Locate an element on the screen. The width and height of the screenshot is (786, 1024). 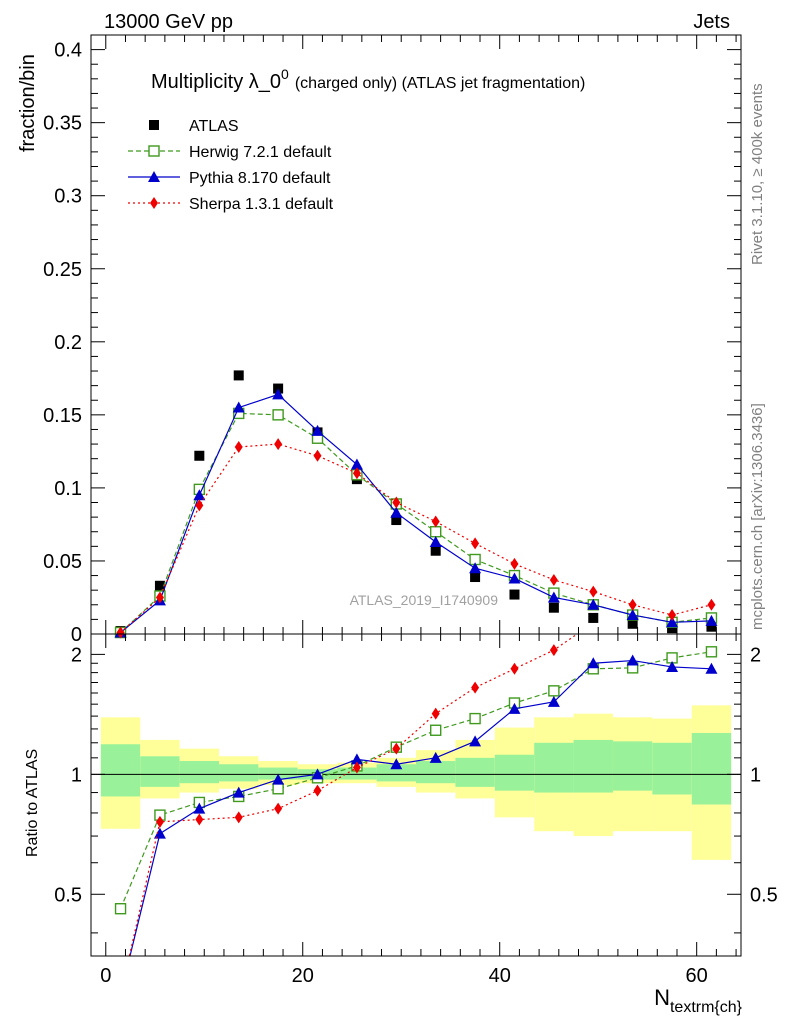
main-y-tick-label: 0.3 is located at coordinates (68, 197).